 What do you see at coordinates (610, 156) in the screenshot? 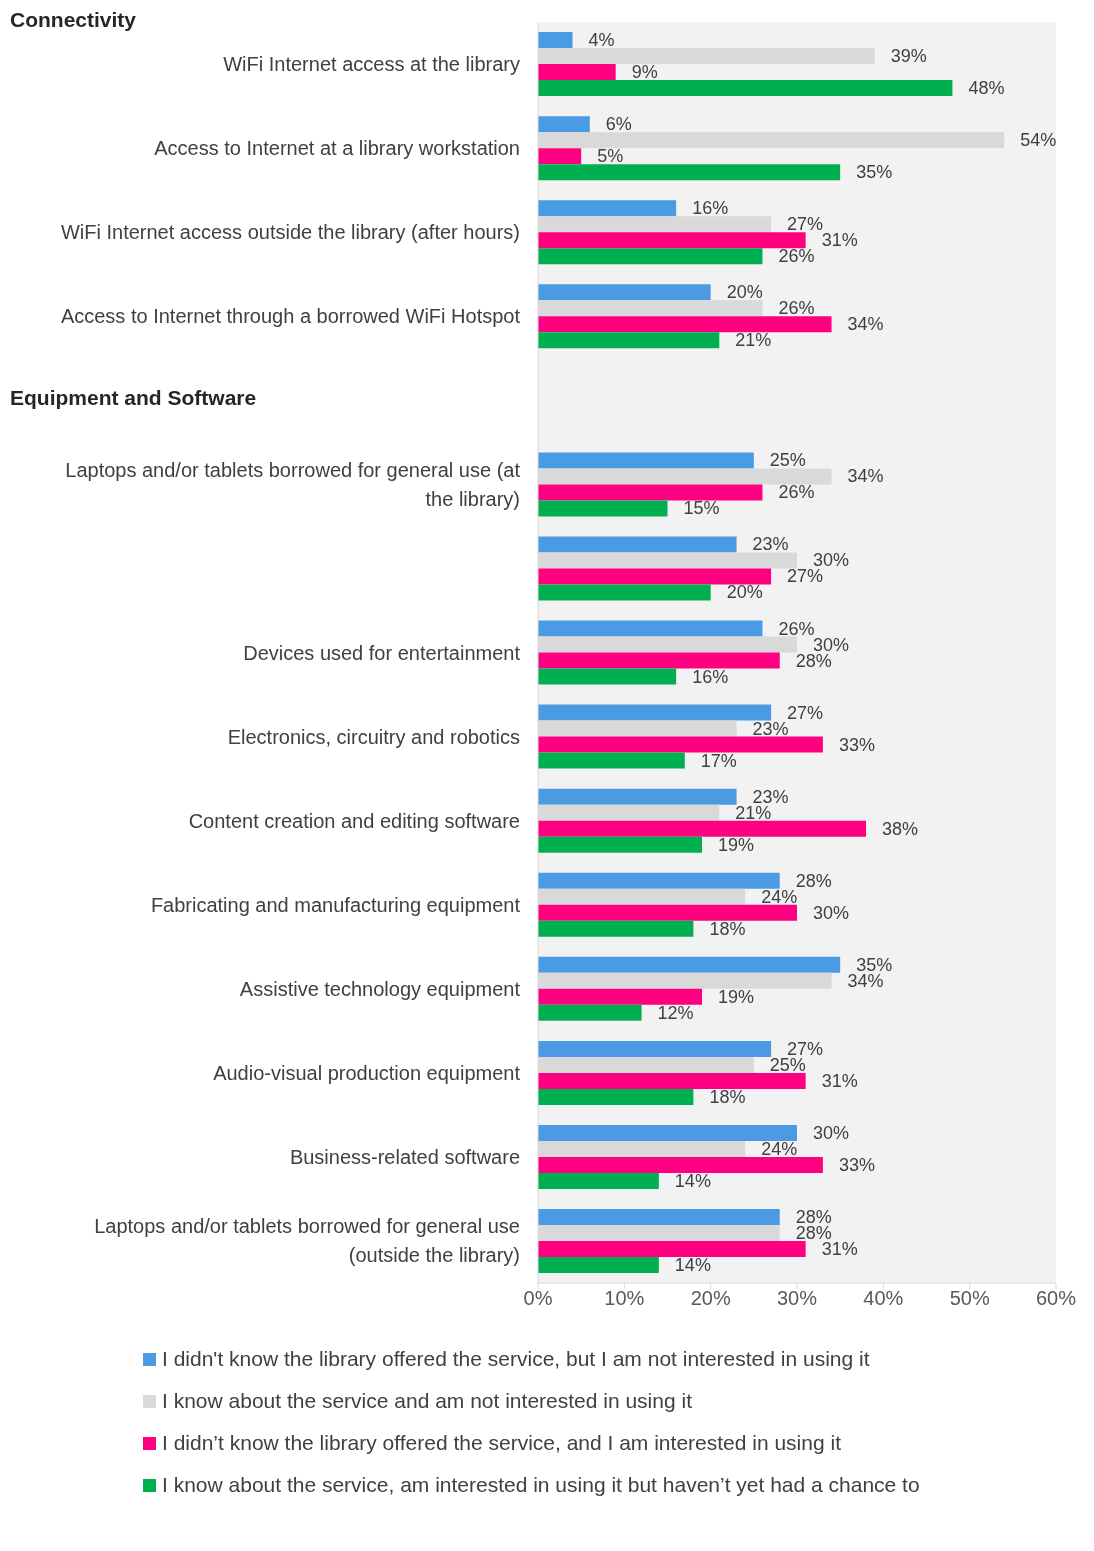
I see `data-label: 5%` at bounding box center [610, 156].